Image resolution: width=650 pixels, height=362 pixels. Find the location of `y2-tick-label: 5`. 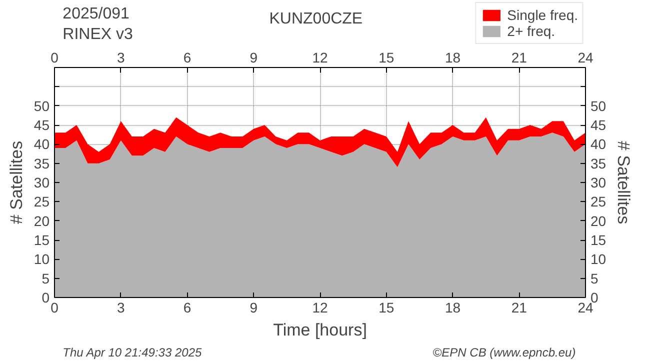

y2-tick-label: 5 is located at coordinates (594, 278).